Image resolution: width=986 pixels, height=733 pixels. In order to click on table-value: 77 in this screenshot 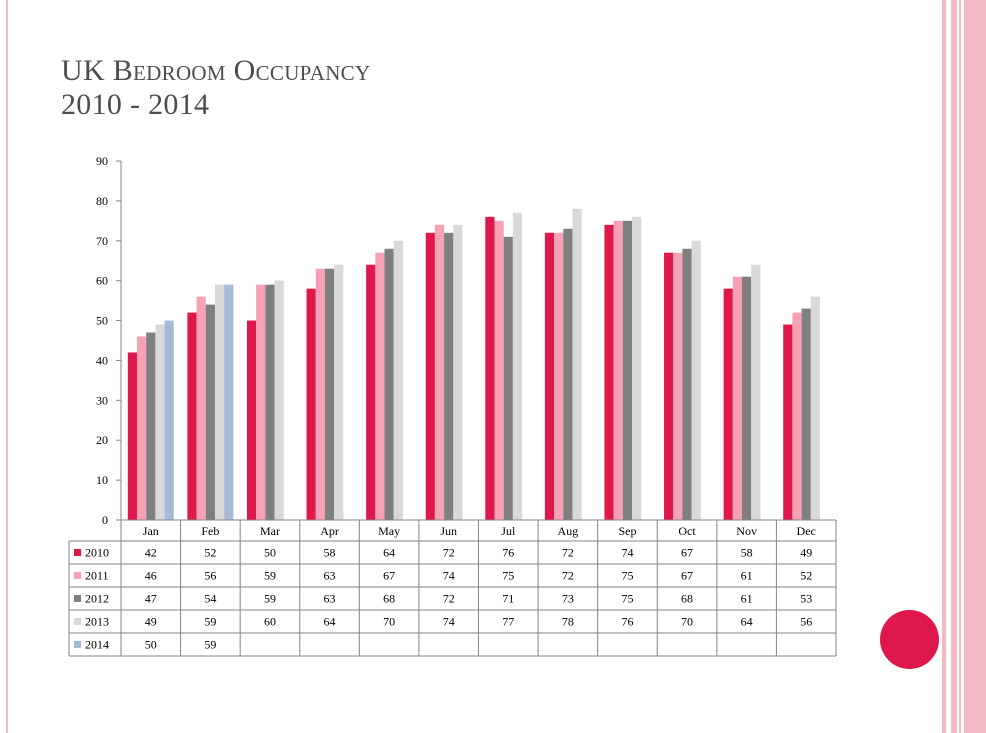, I will do `click(508, 622)`.